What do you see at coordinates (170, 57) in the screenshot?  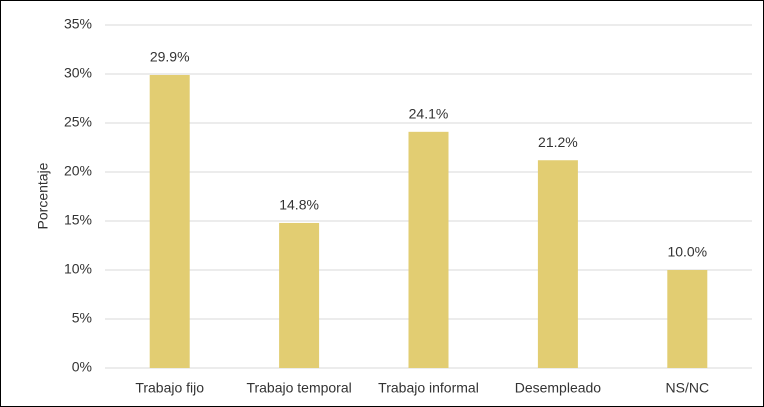 I see `data-label: 29.9%` at bounding box center [170, 57].